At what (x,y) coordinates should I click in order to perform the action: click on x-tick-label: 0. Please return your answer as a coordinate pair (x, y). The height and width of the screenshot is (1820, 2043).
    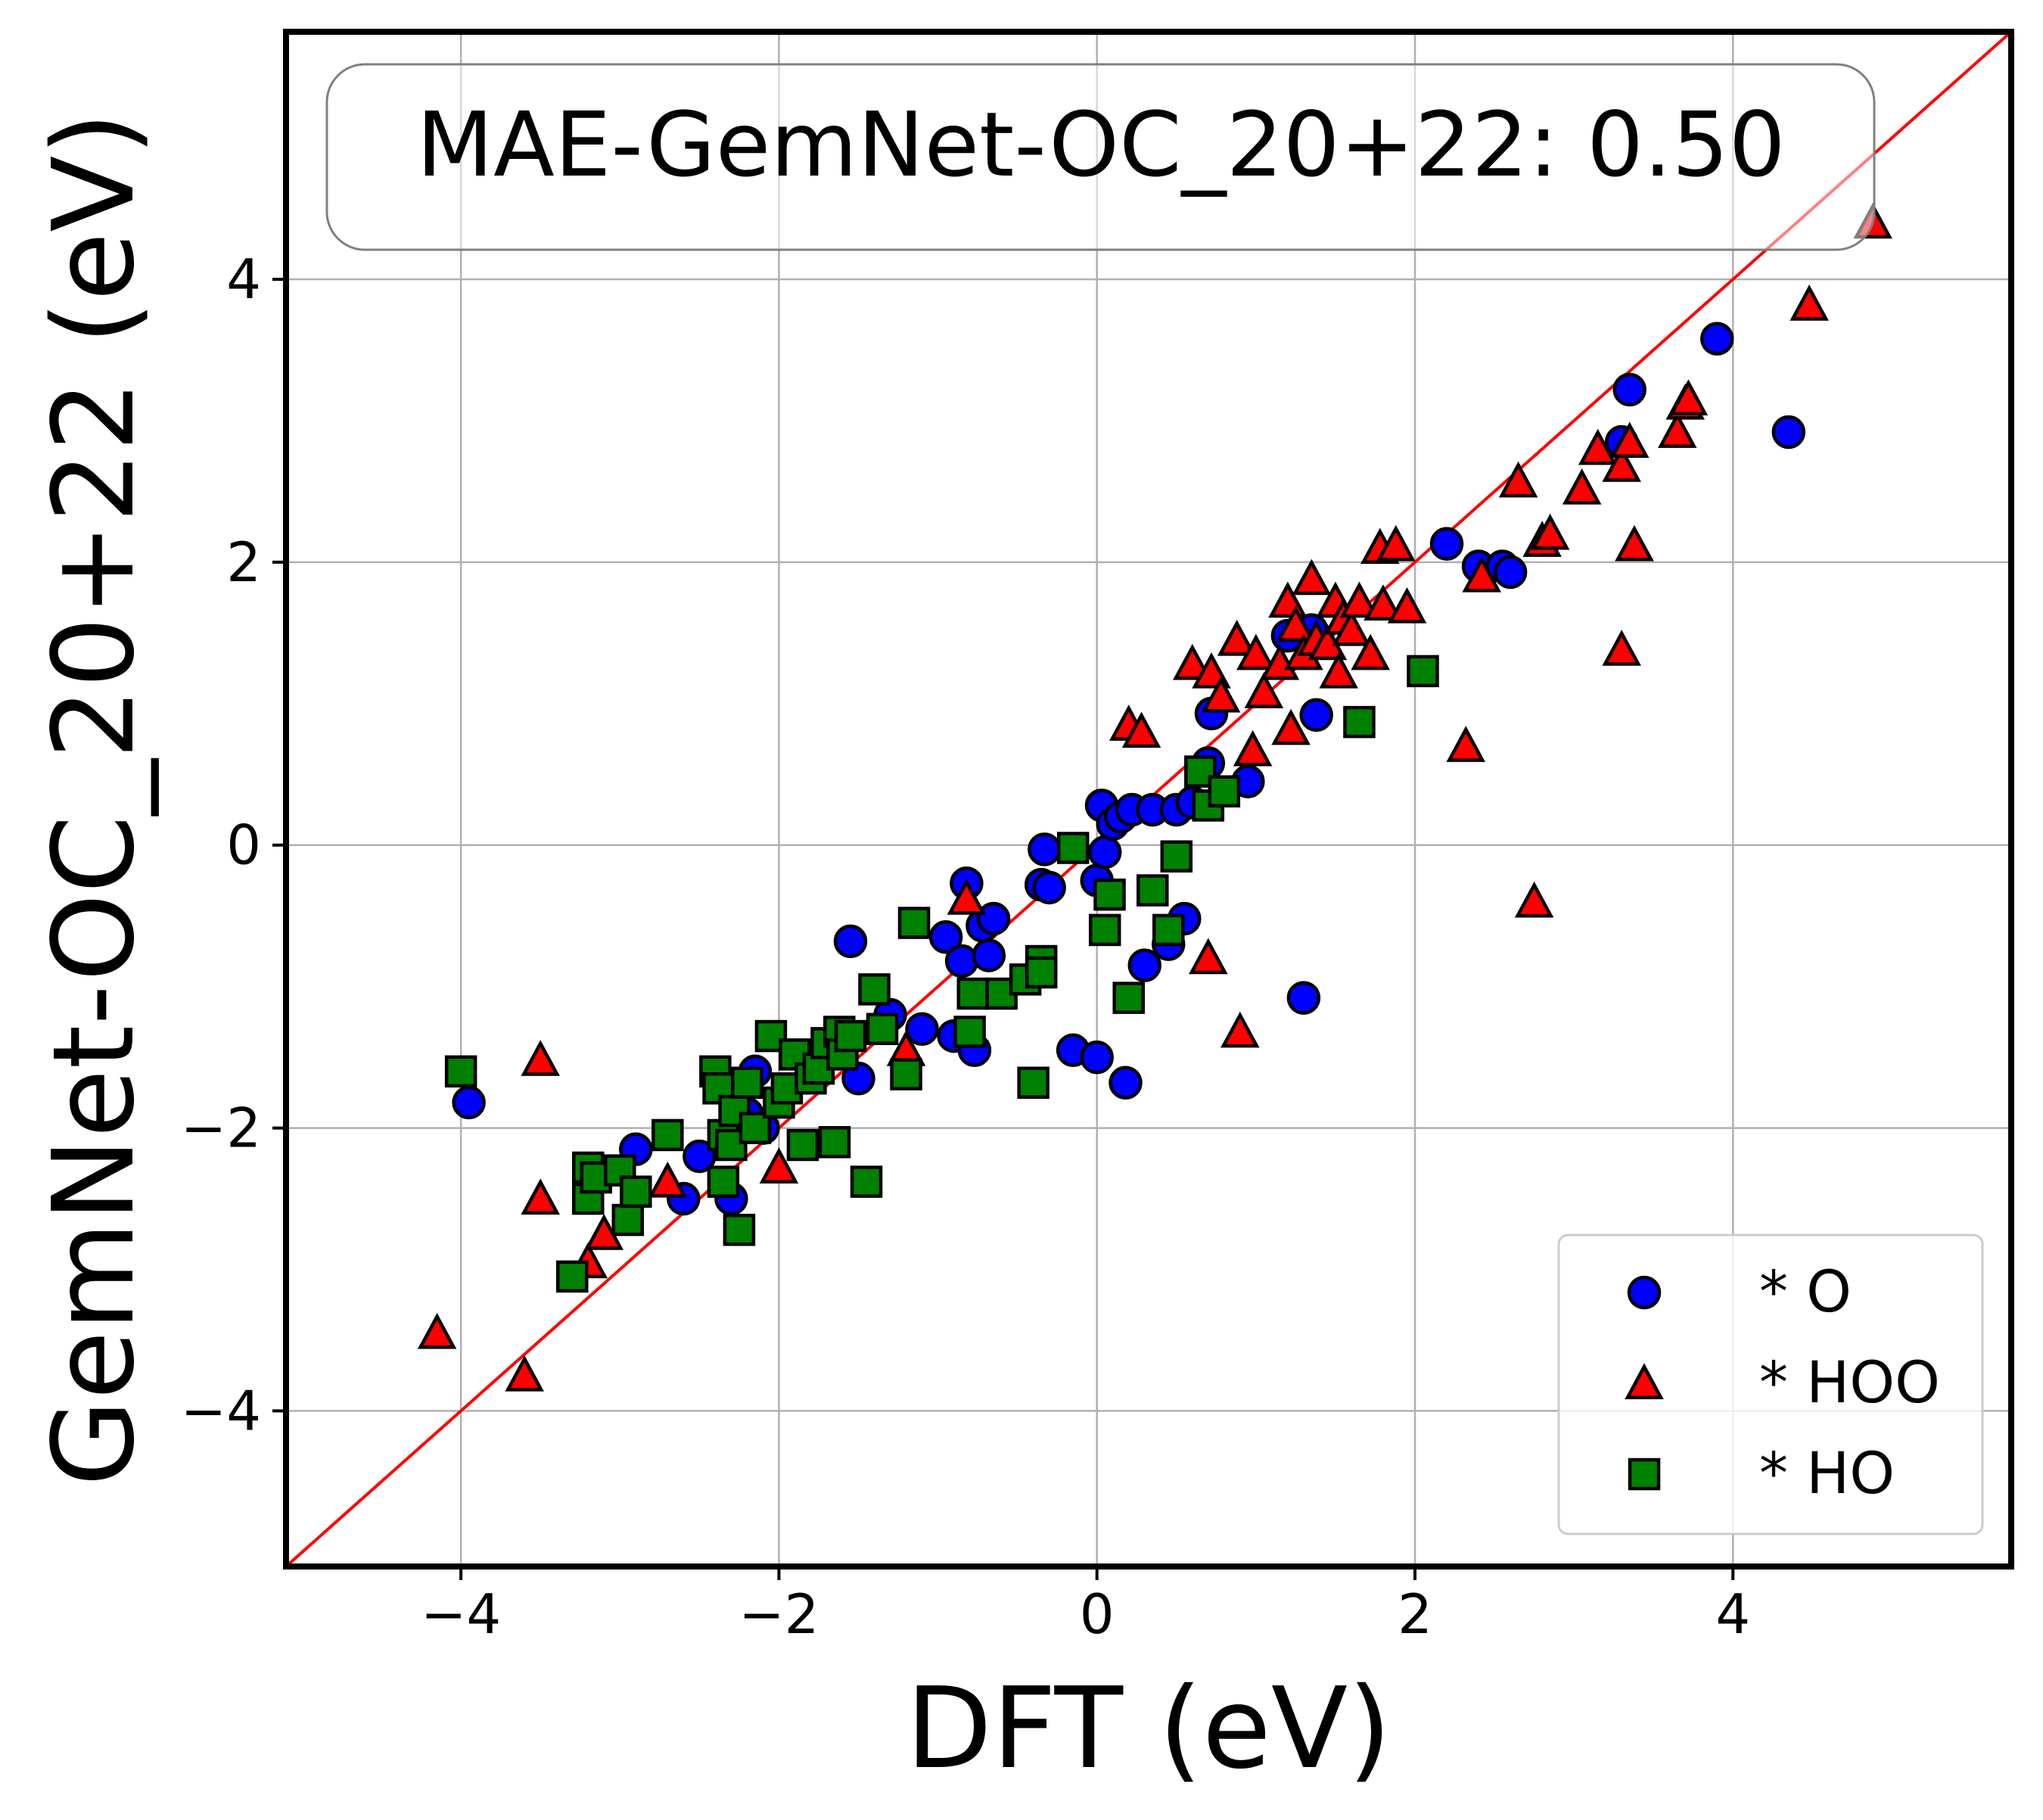
    Looking at the image, I should click on (1097, 1614).